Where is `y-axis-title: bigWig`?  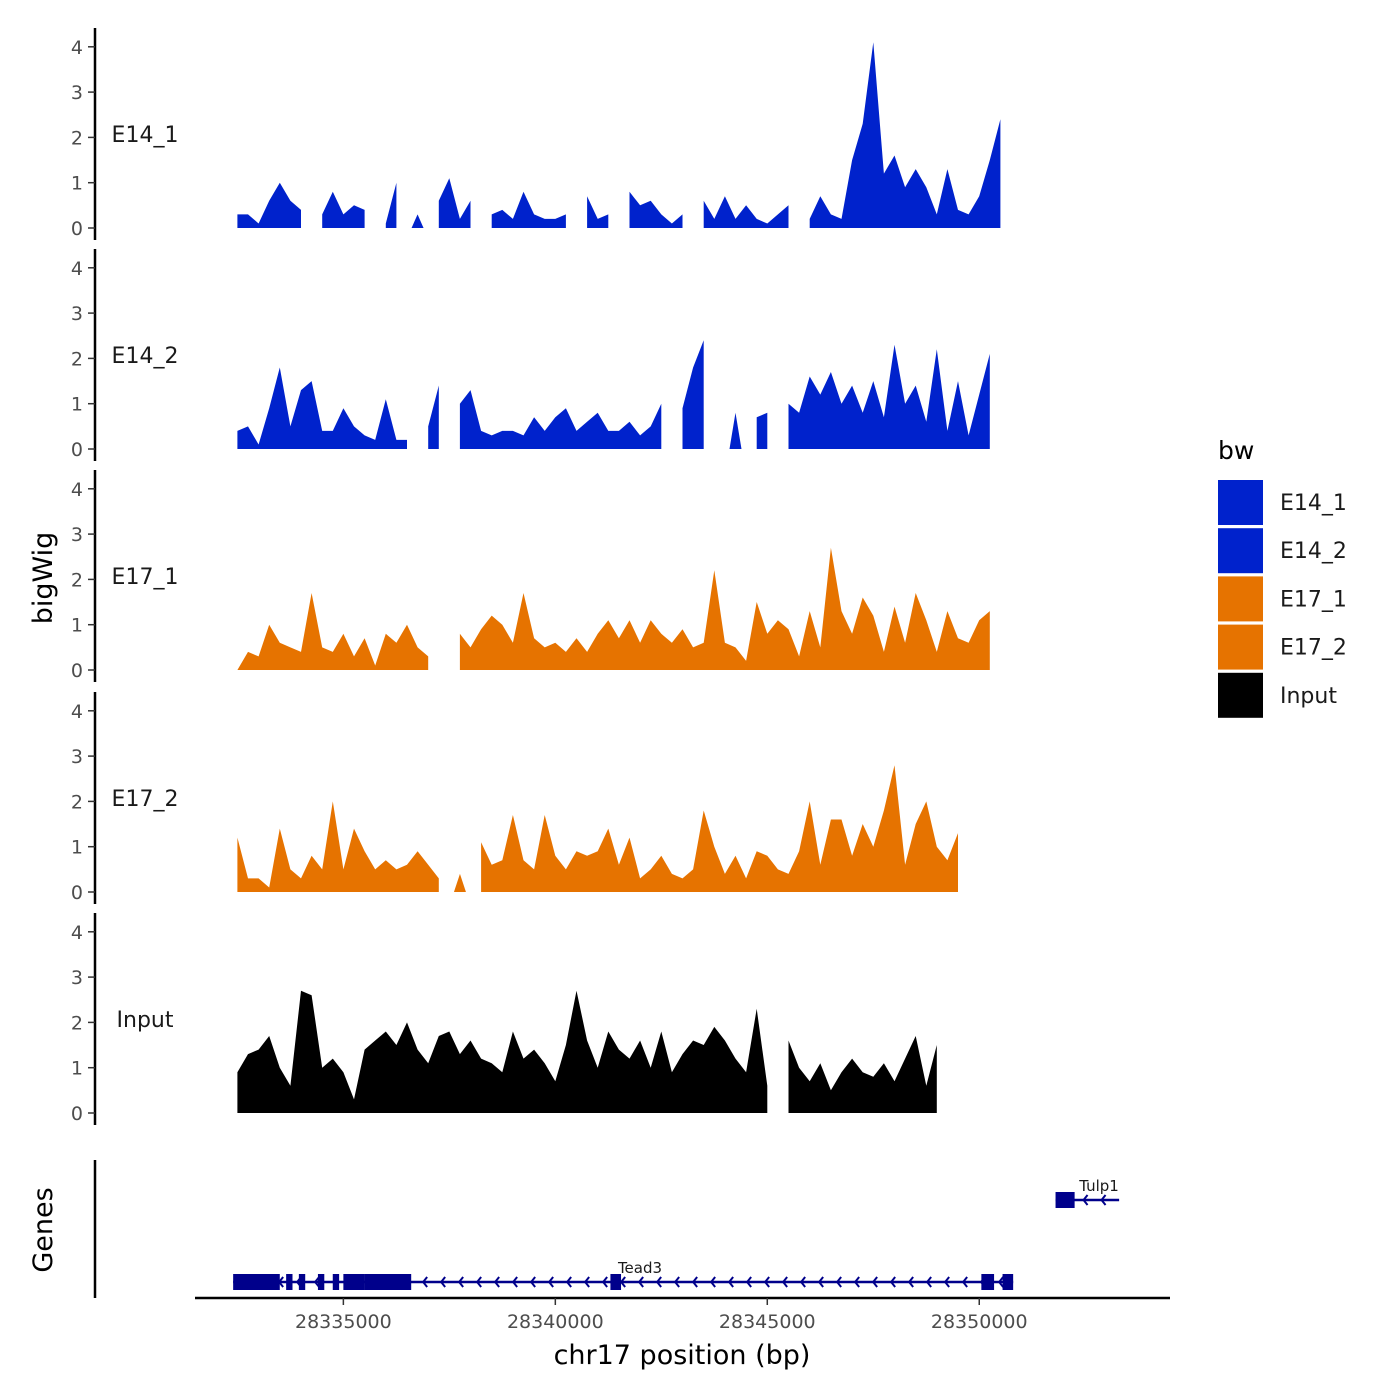 y-axis-title: bigWig is located at coordinates (43, 578).